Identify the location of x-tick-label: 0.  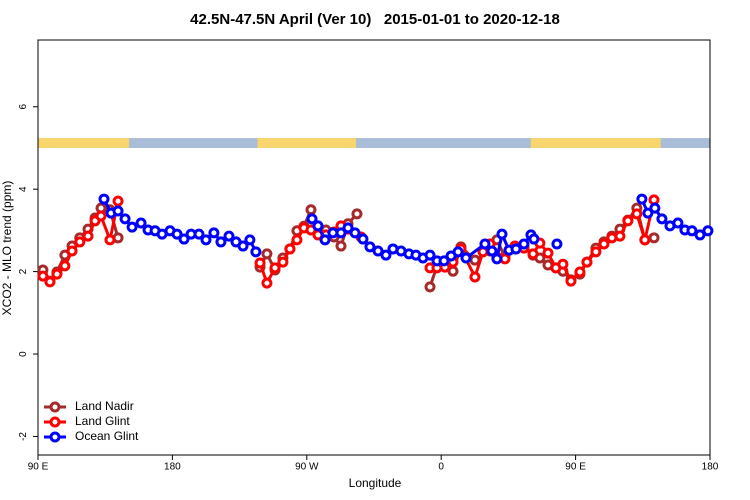
(441, 467).